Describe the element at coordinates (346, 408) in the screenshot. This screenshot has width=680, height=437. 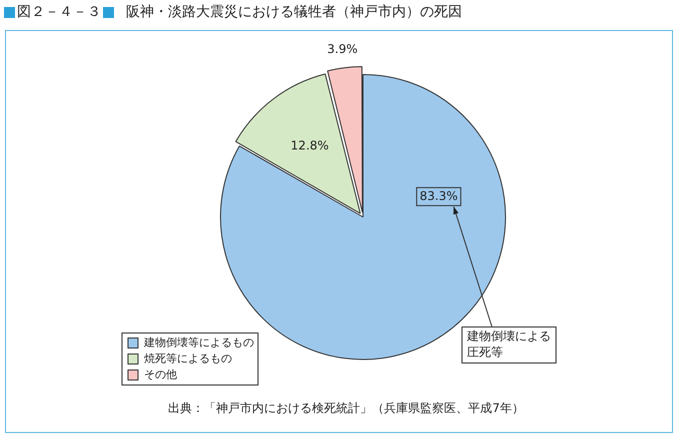
I see `source-note: 出典：「神戸市内における検死統計」（兵庫県監察医、平成7年）` at that location.